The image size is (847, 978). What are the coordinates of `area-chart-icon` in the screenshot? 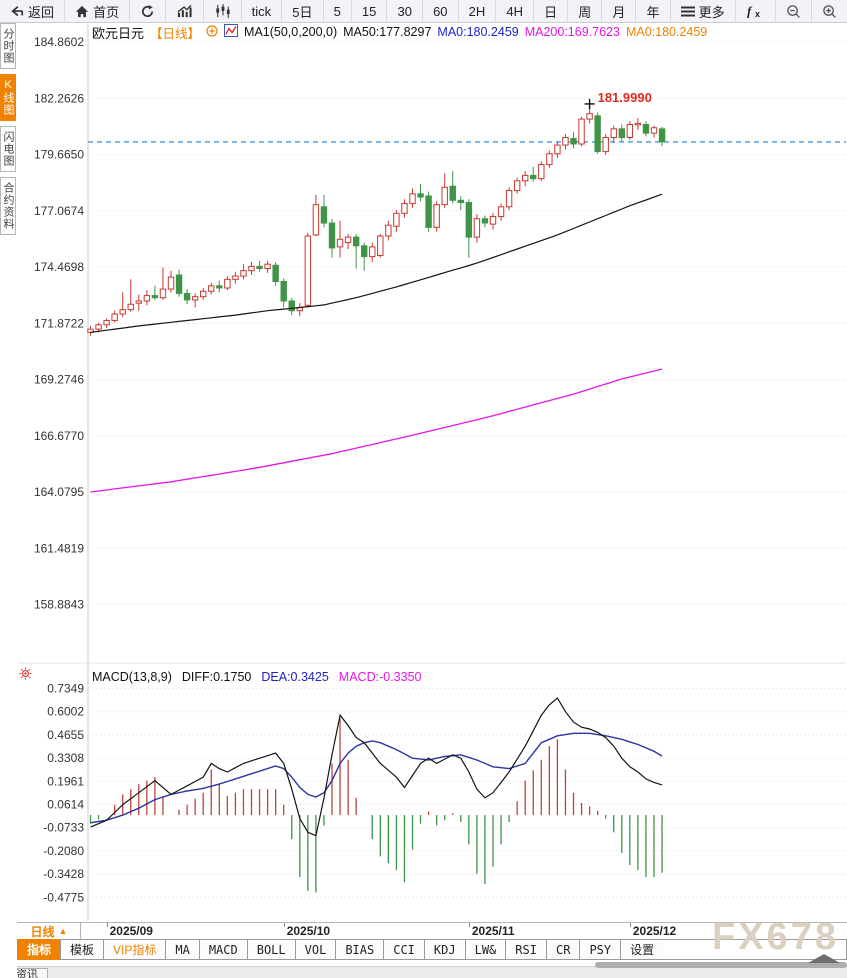 It's located at (184, 11).